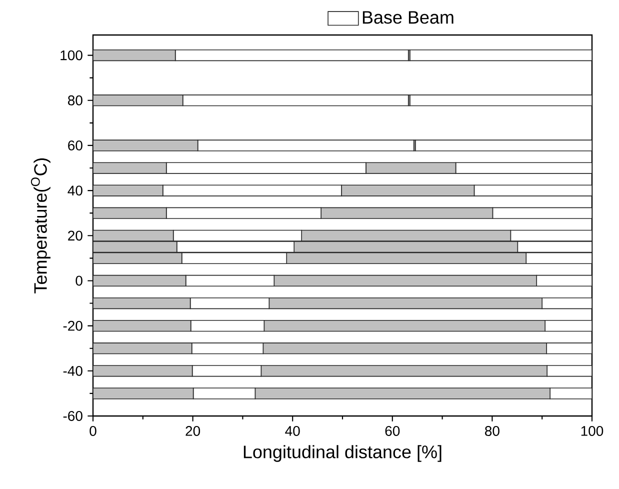 This screenshot has height=489, width=619. What do you see at coordinates (292, 431) in the screenshot?
I see `x-tick-label: 40` at bounding box center [292, 431].